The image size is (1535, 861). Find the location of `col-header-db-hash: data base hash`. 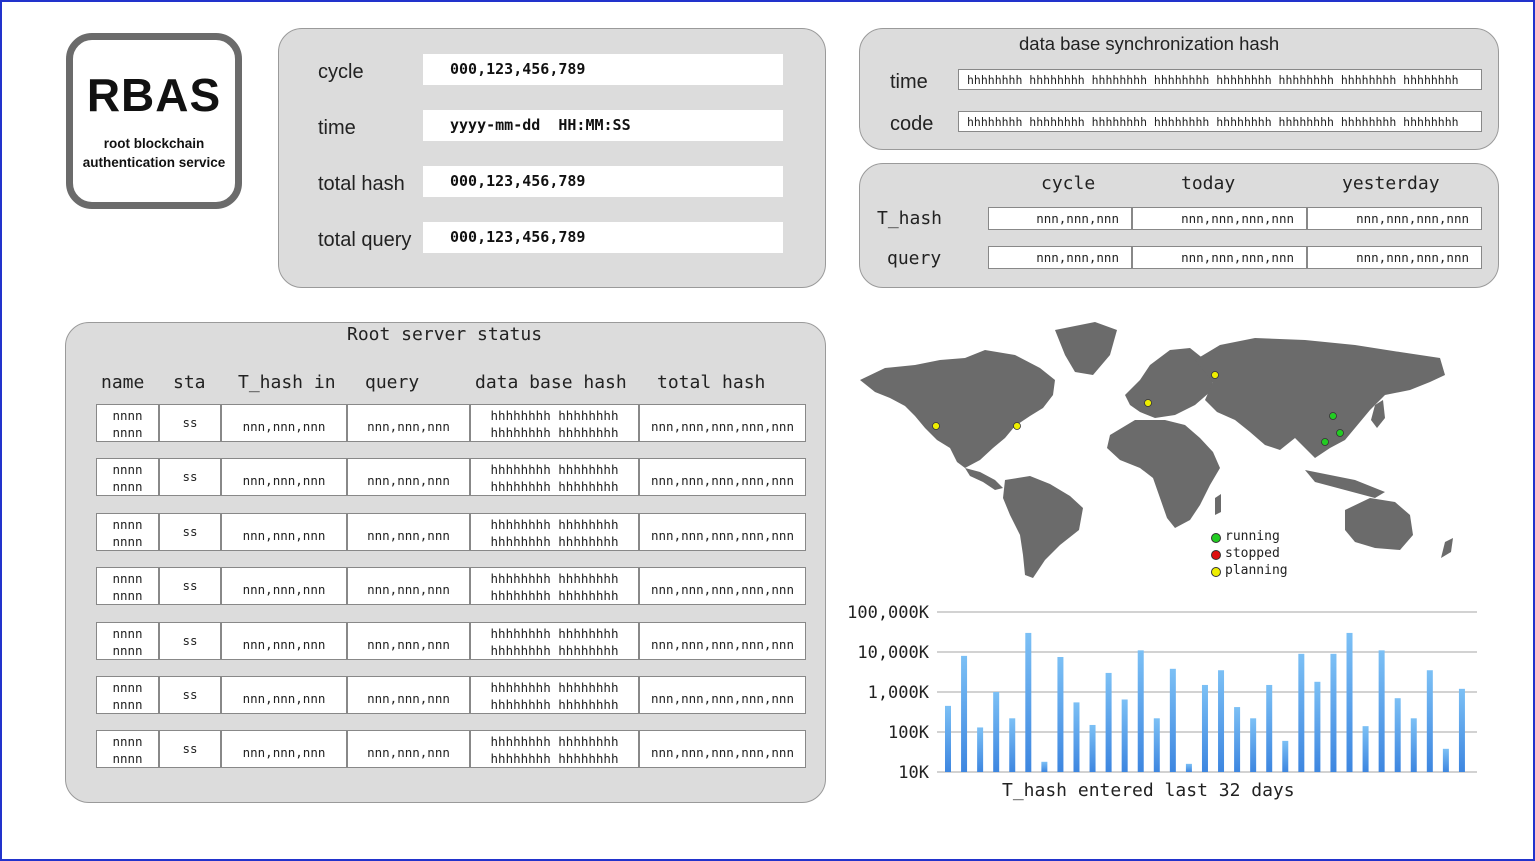

col-header-db-hash: data base hash is located at coordinates (551, 382).